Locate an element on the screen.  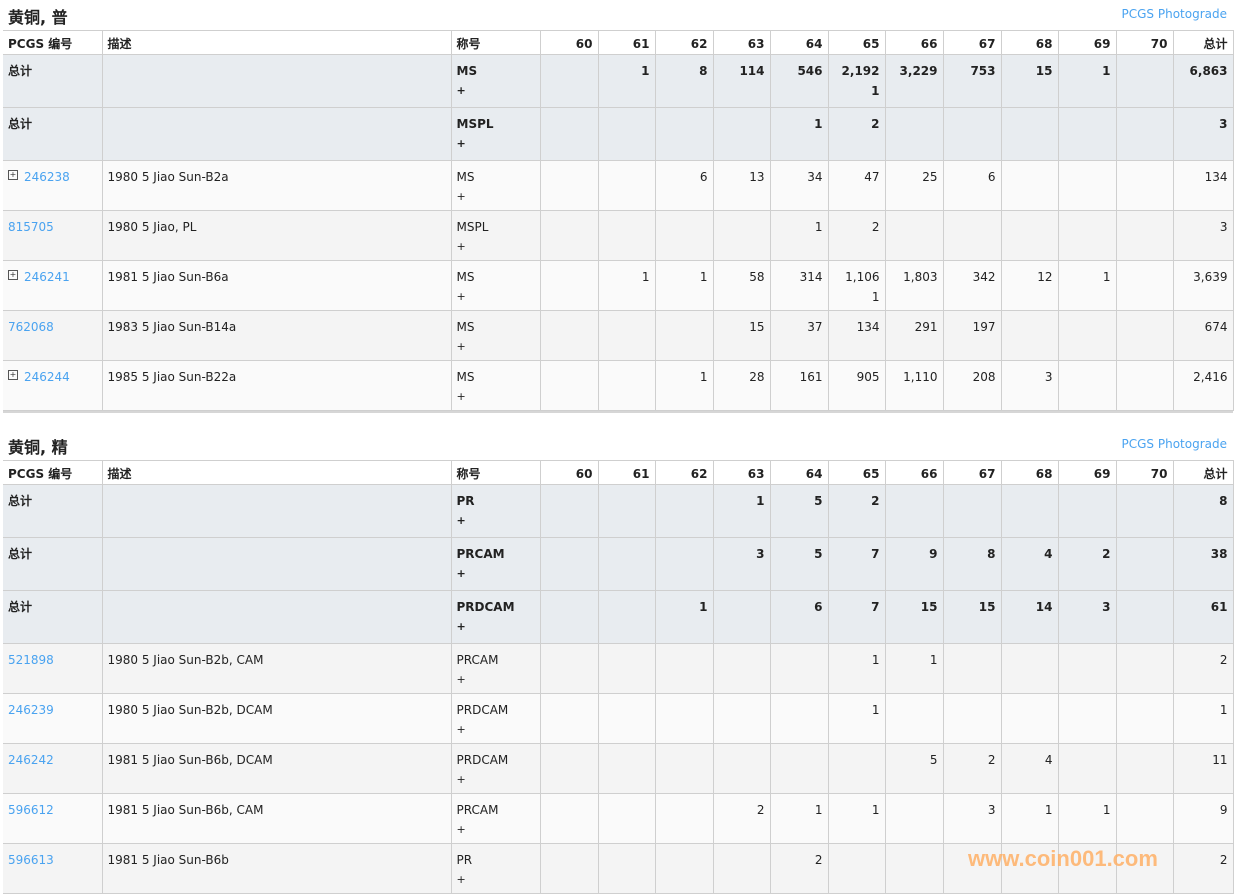
grade-69-cell is located at coordinates (1087, 718).